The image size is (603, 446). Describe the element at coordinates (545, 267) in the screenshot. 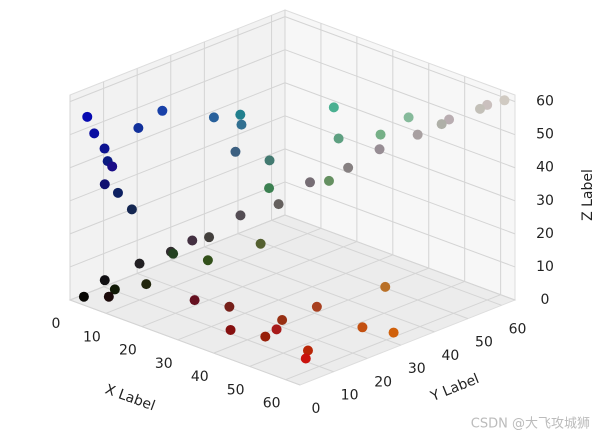

I see `z-tick-label: 10` at that location.